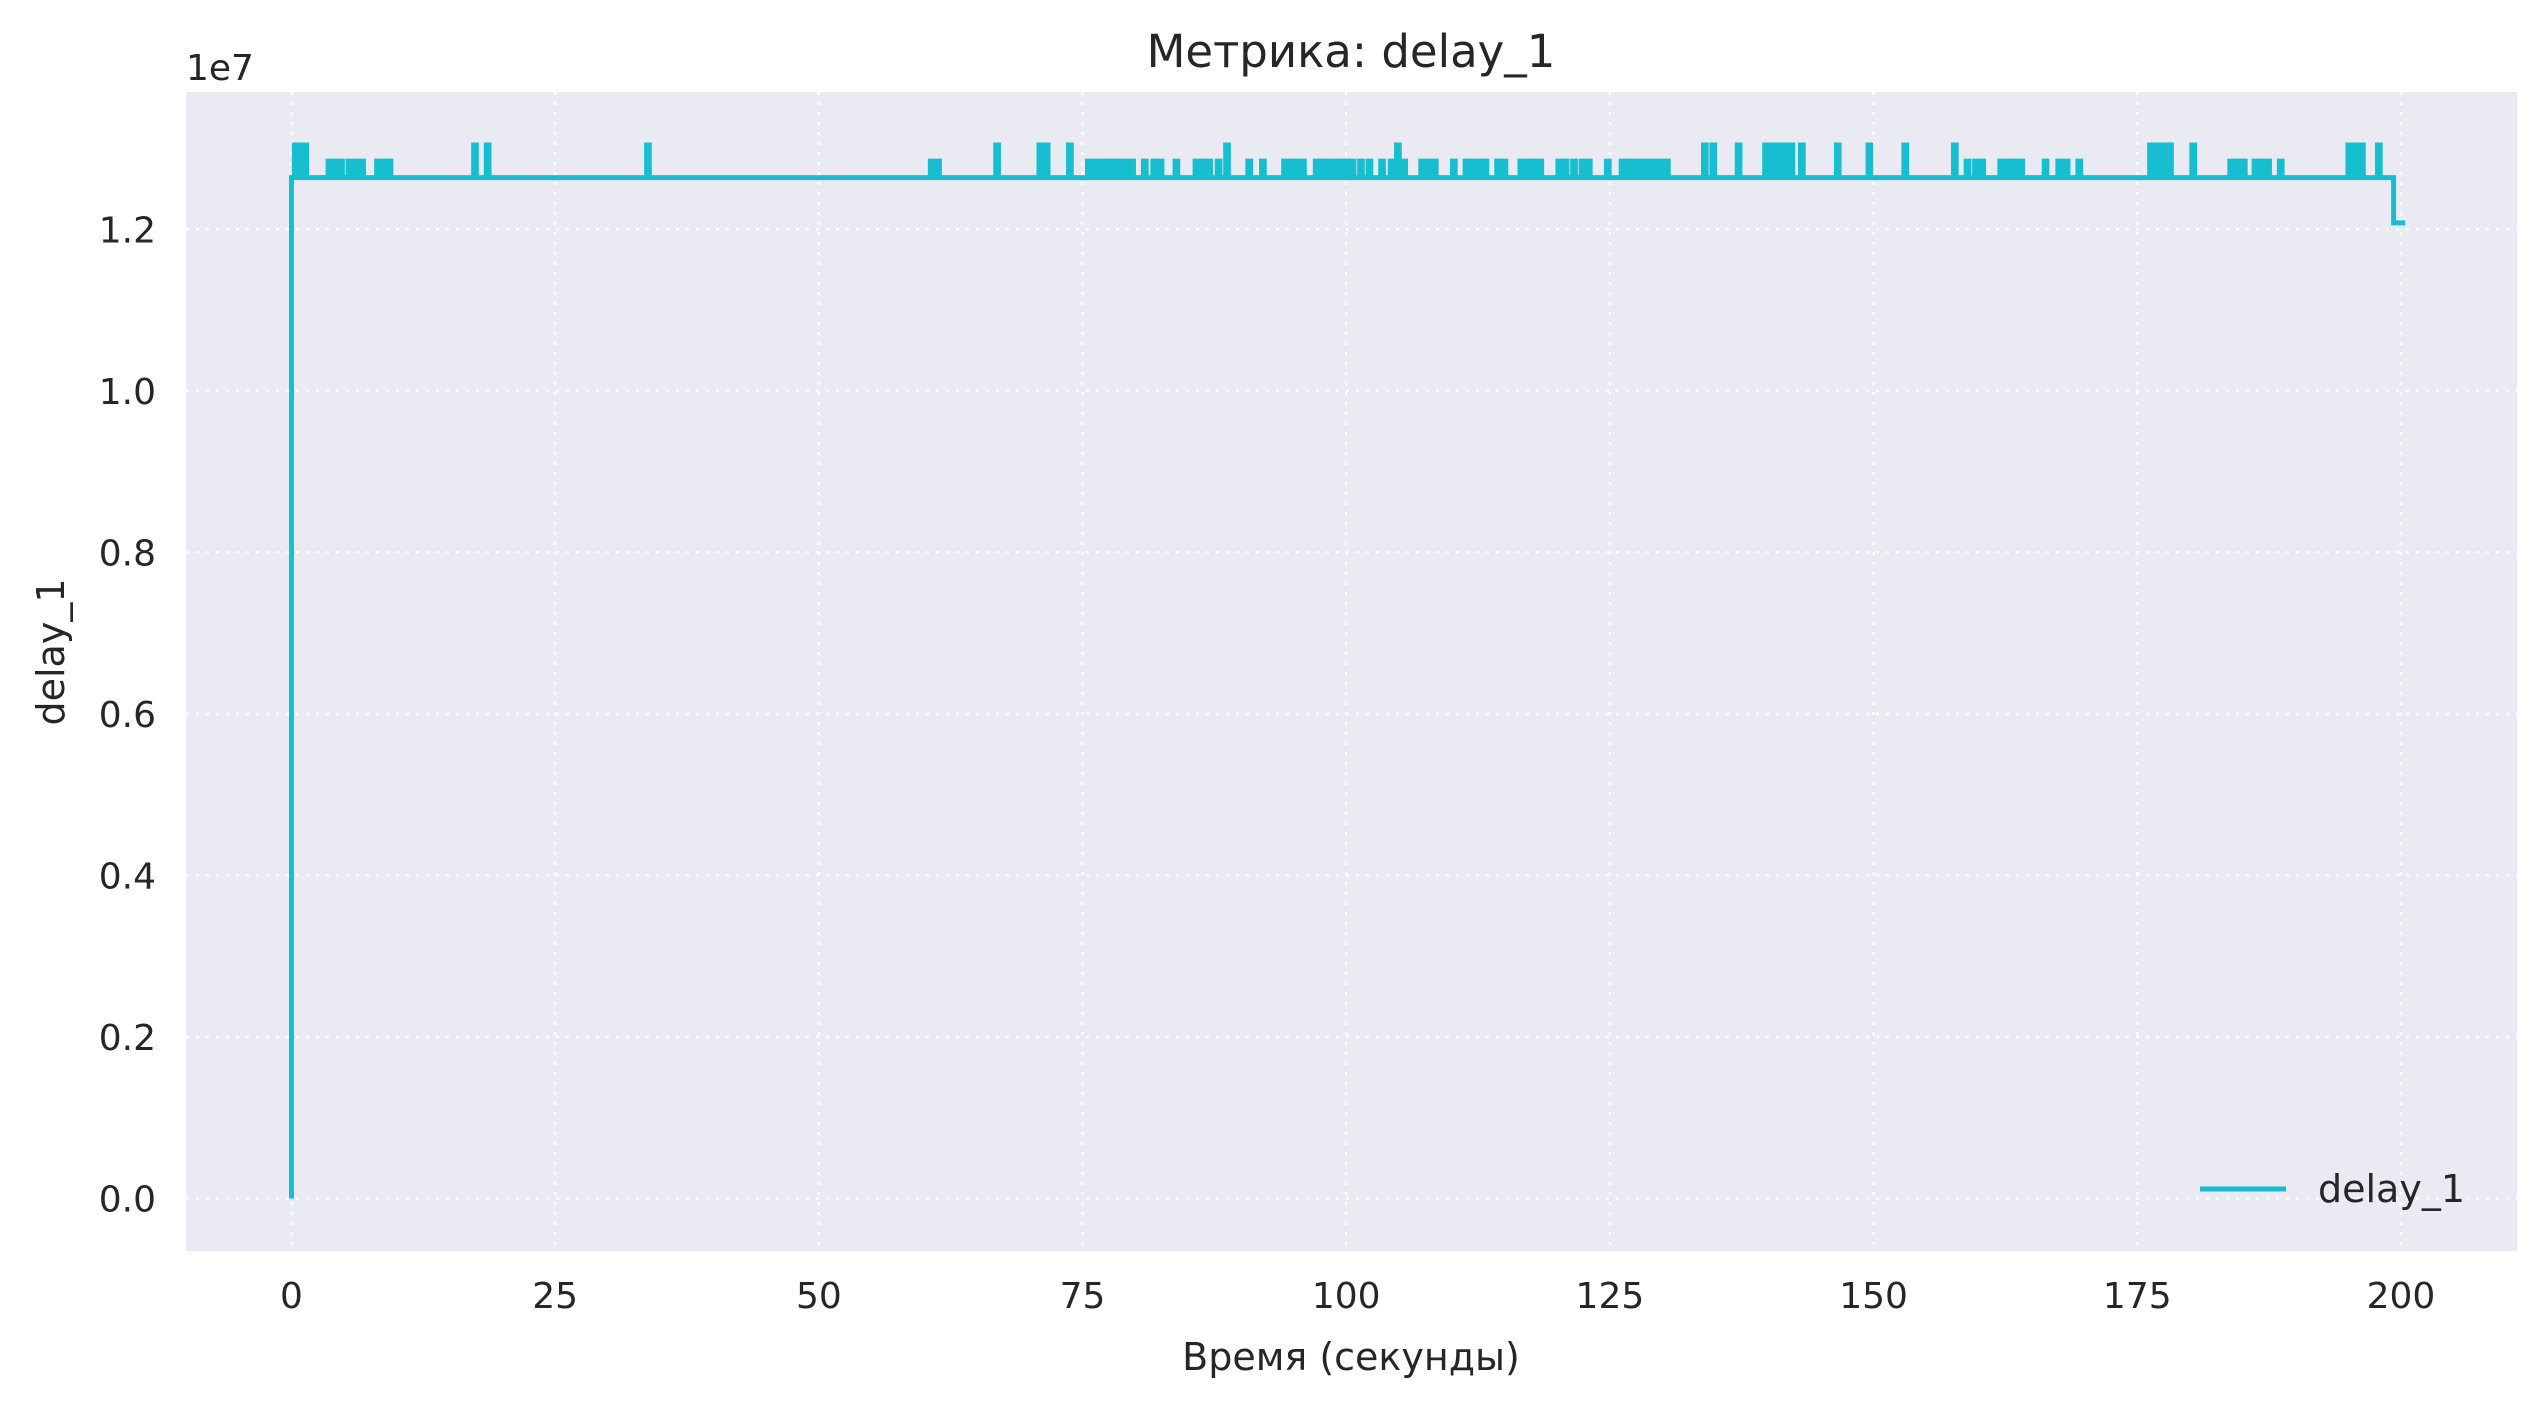 The width and height of the screenshot is (2540, 1407). I want to click on y-tick-label: 0.8, so click(127, 553).